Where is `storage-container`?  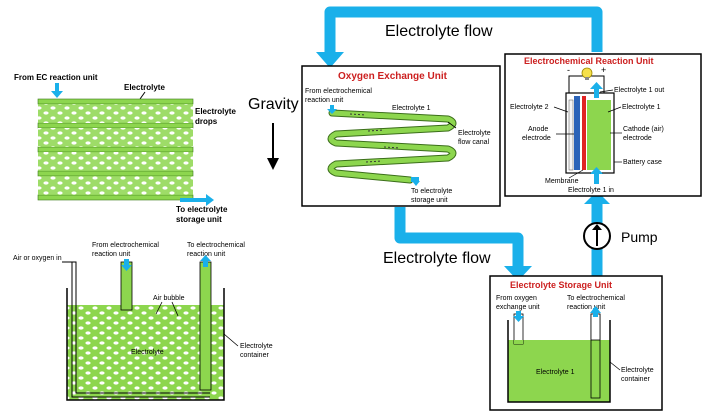
storage-container is located at coordinates (559, 361).